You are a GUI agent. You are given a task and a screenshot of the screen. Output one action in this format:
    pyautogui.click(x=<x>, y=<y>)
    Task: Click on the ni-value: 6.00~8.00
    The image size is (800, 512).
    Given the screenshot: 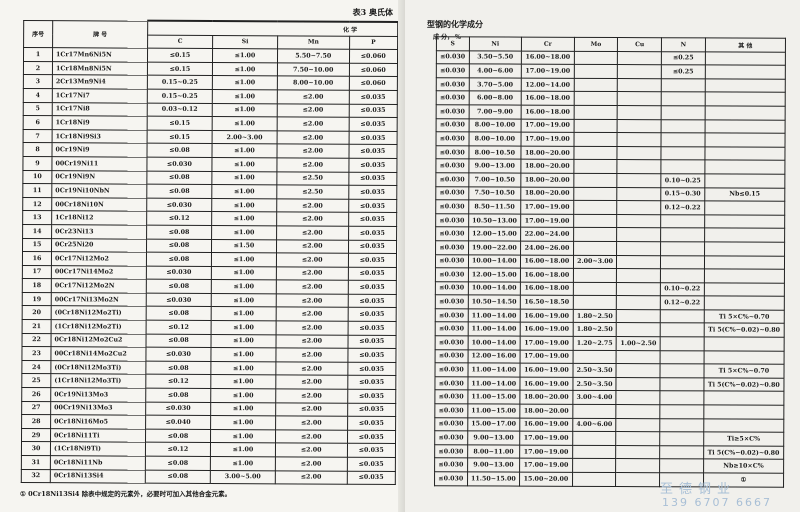 What is the action you would take?
    pyautogui.click(x=495, y=98)
    